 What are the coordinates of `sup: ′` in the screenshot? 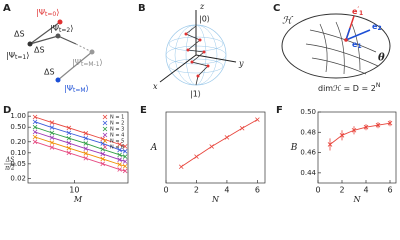 It's located at (358, 9).